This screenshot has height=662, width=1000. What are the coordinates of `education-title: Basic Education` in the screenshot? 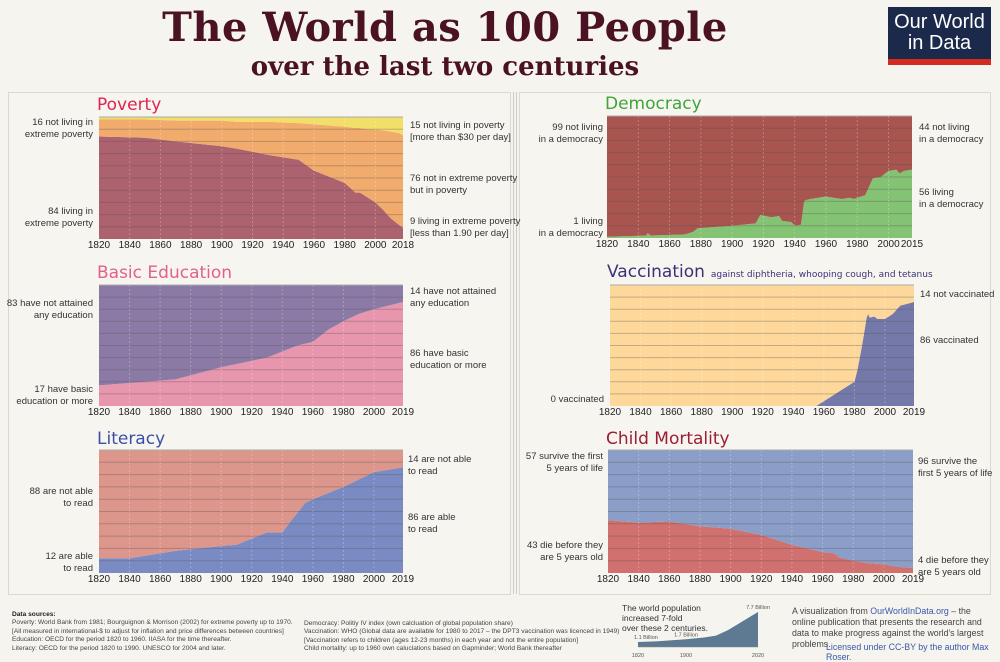 It's located at (164, 273).